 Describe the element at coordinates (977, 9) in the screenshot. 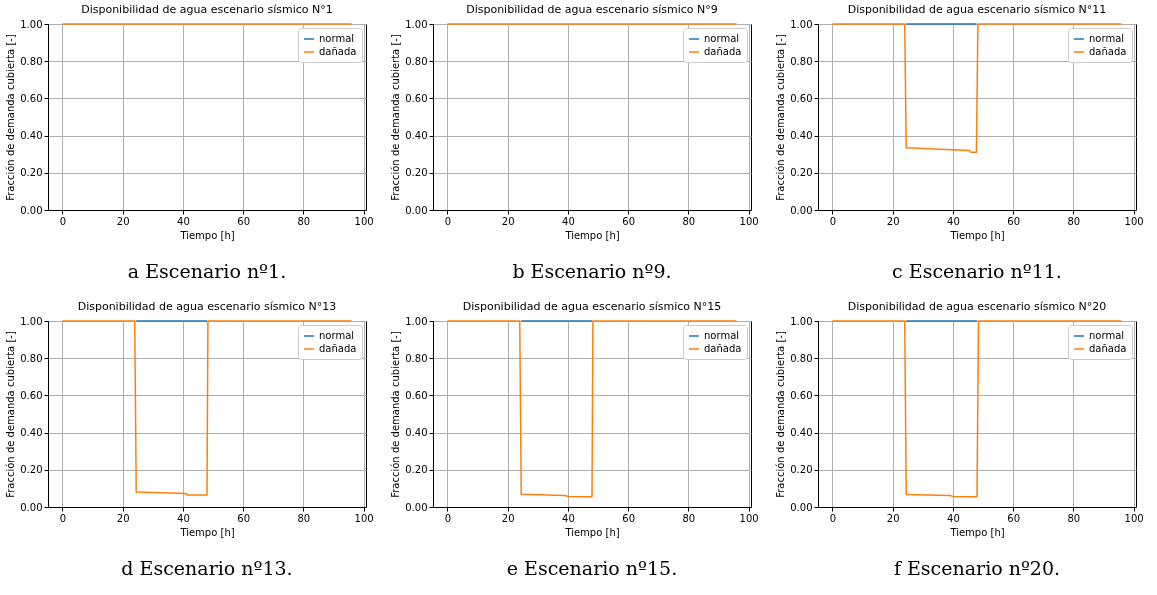

I see `chart-title: Disponibilidad de agua escenario sísmico N°11` at that location.